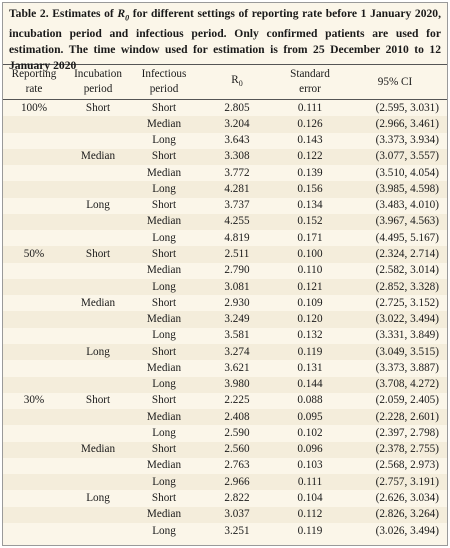 This screenshot has height=548, width=450. What do you see at coordinates (123, 15) in the screenshot?
I see `caption-r0-symbol: R0` at bounding box center [123, 15].